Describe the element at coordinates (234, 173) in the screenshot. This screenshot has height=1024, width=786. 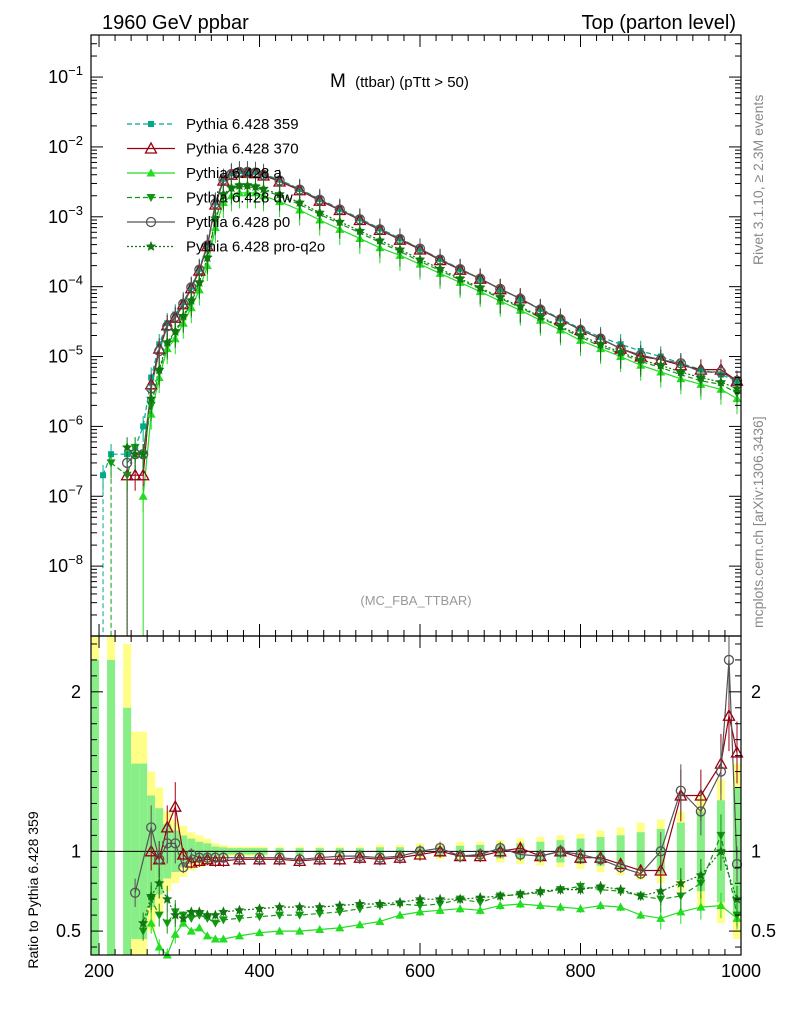
I see `legend-label: Pythia 6.428 a` at that location.